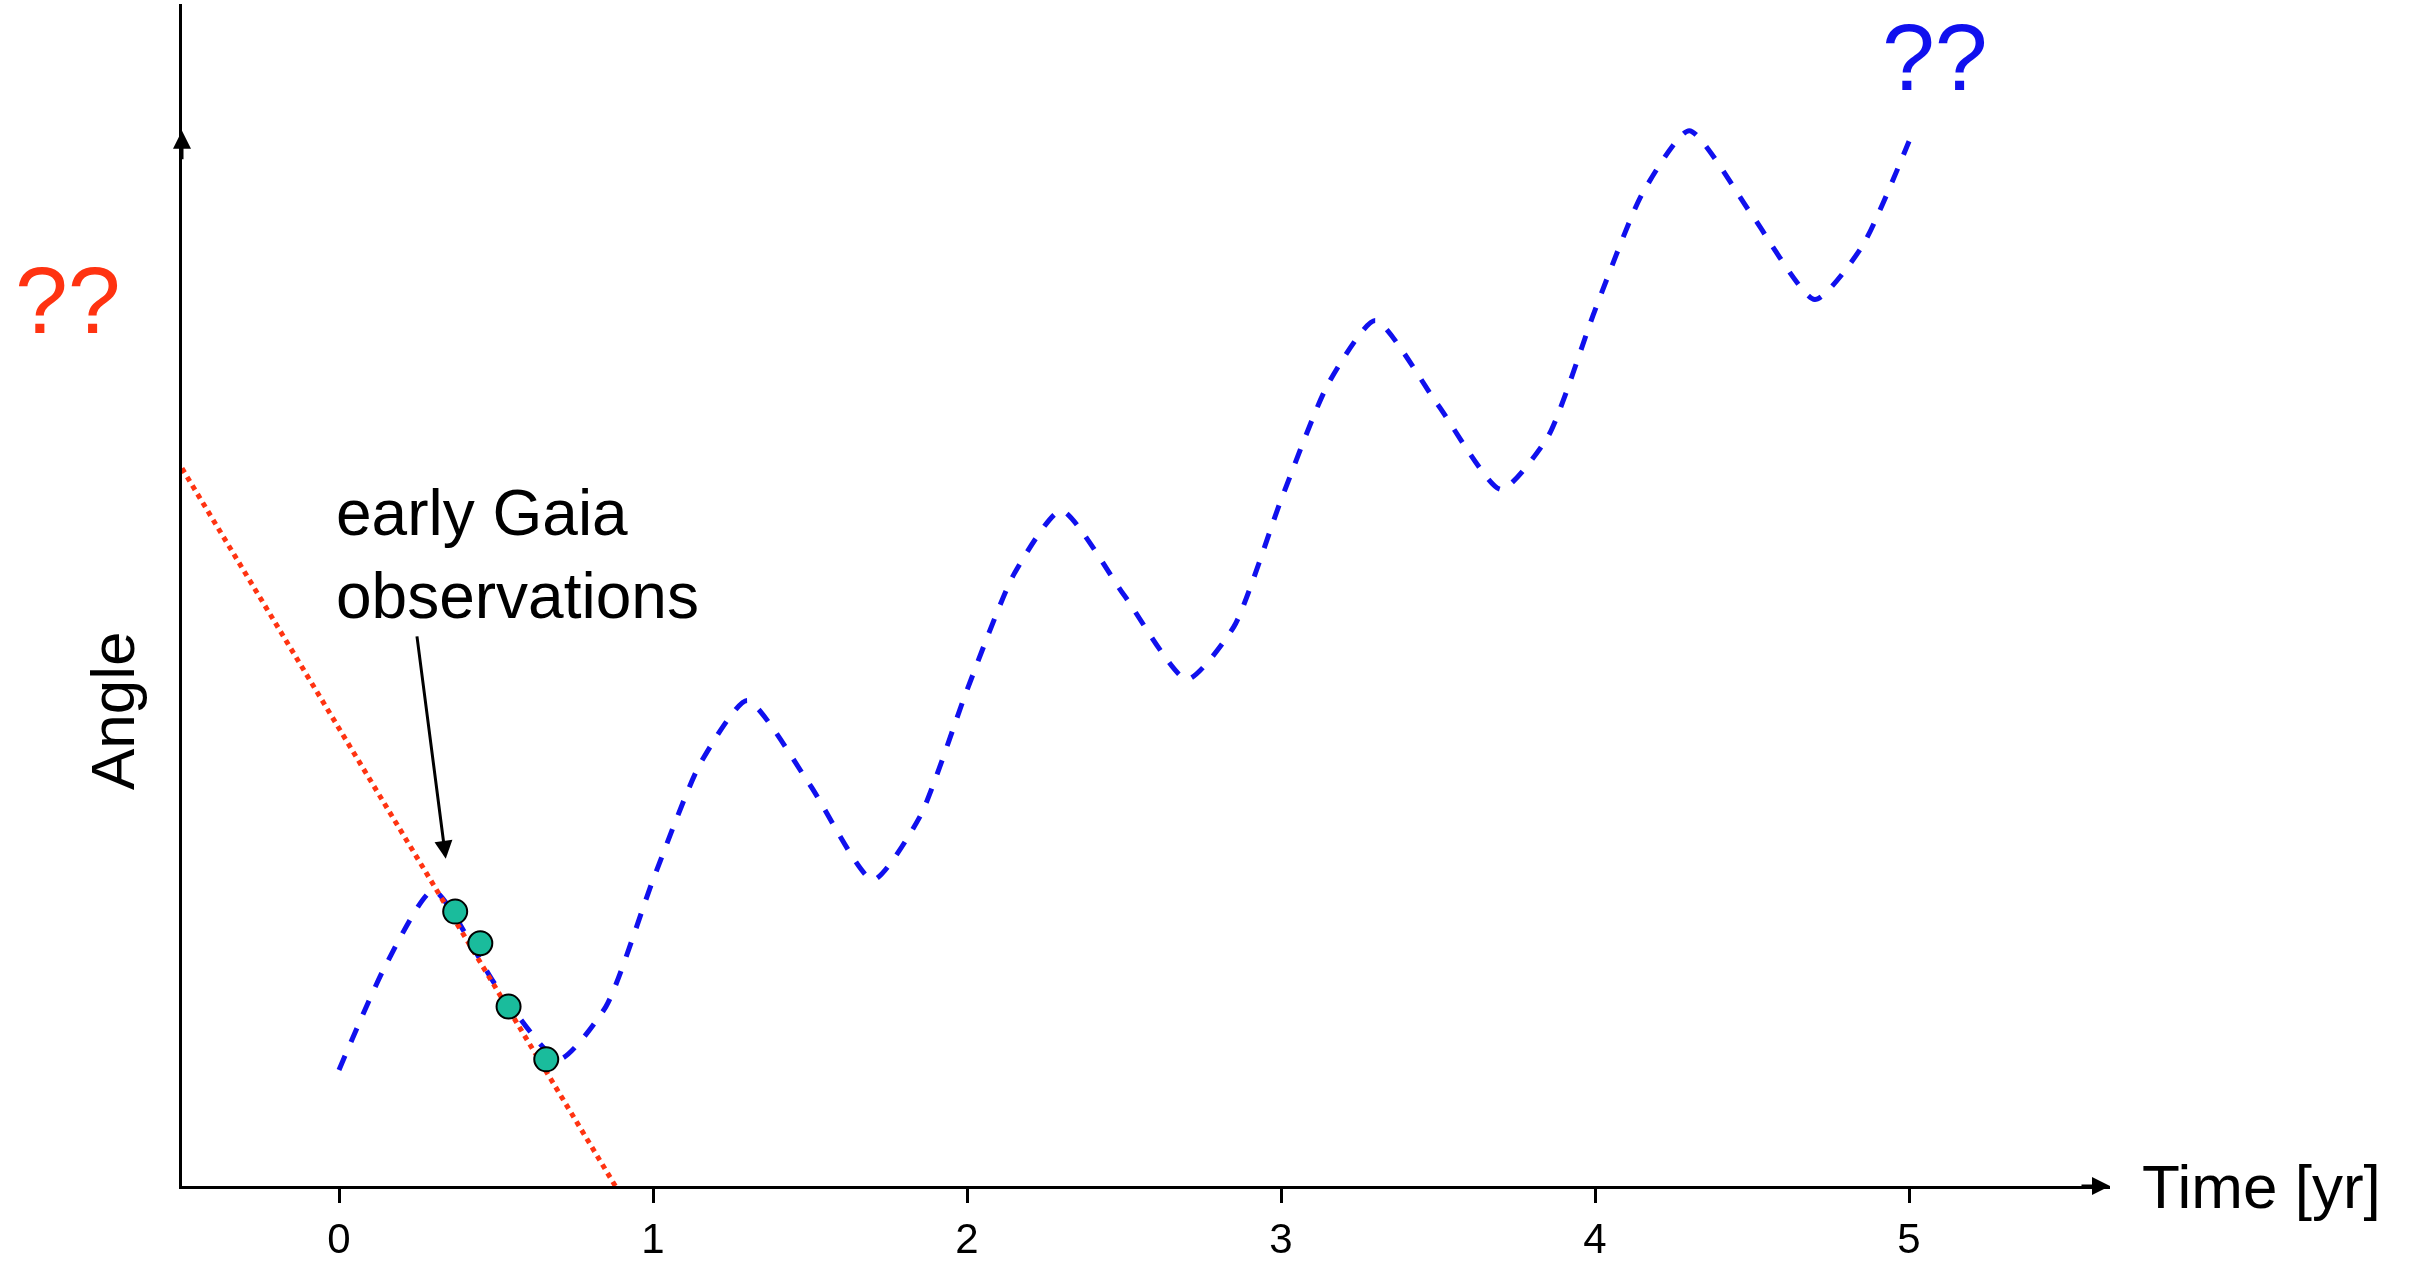 The image size is (2418, 1270). What do you see at coordinates (1281, 1239) in the screenshot?
I see `x-tick-label: 3` at bounding box center [1281, 1239].